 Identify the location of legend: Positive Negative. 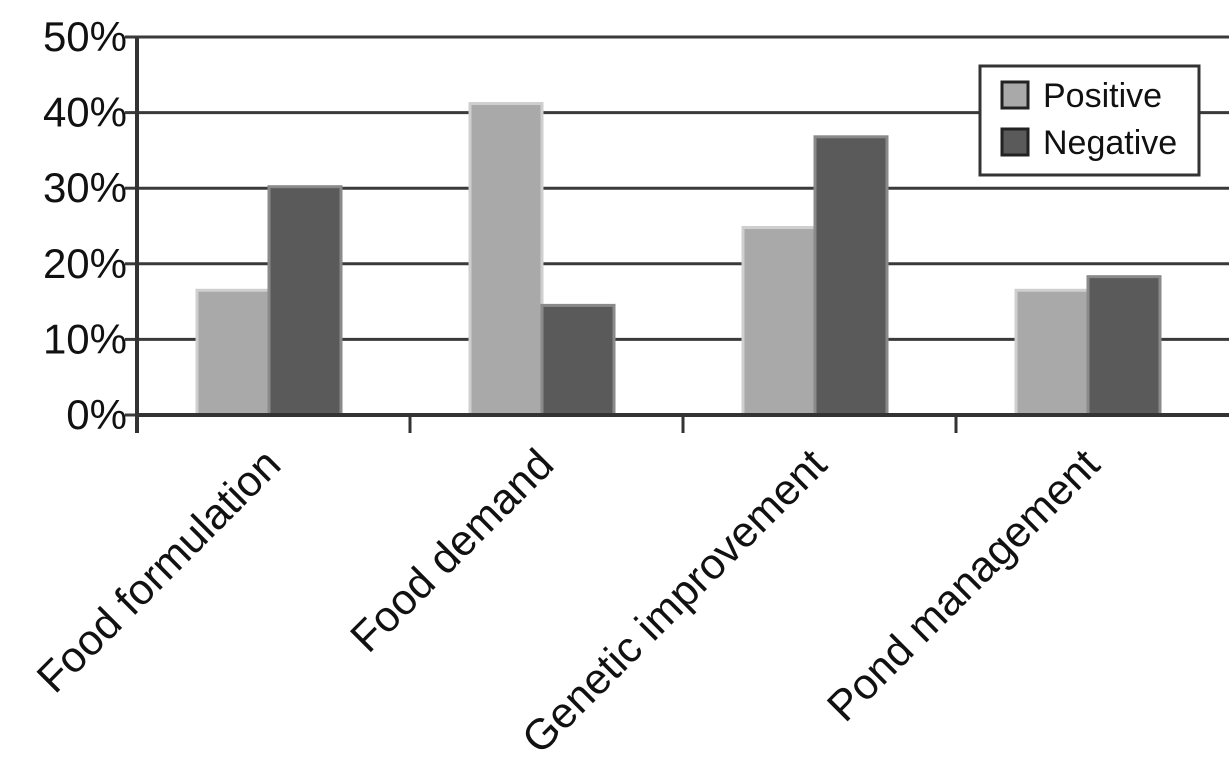
(1089, 120).